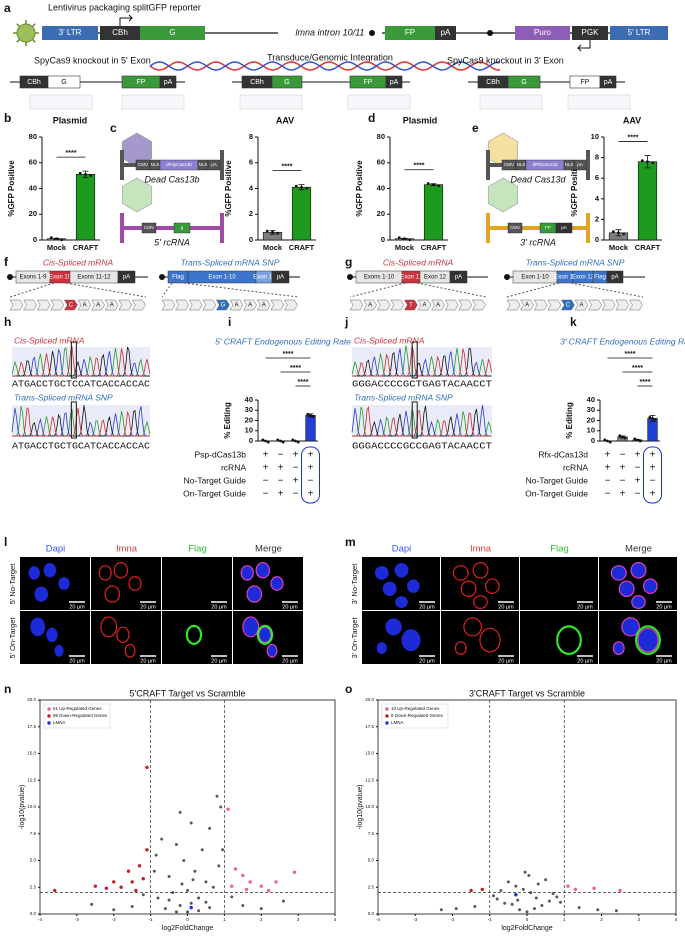 The width and height of the screenshot is (685, 939). I want to click on table-cell: +, so click(623, 468).